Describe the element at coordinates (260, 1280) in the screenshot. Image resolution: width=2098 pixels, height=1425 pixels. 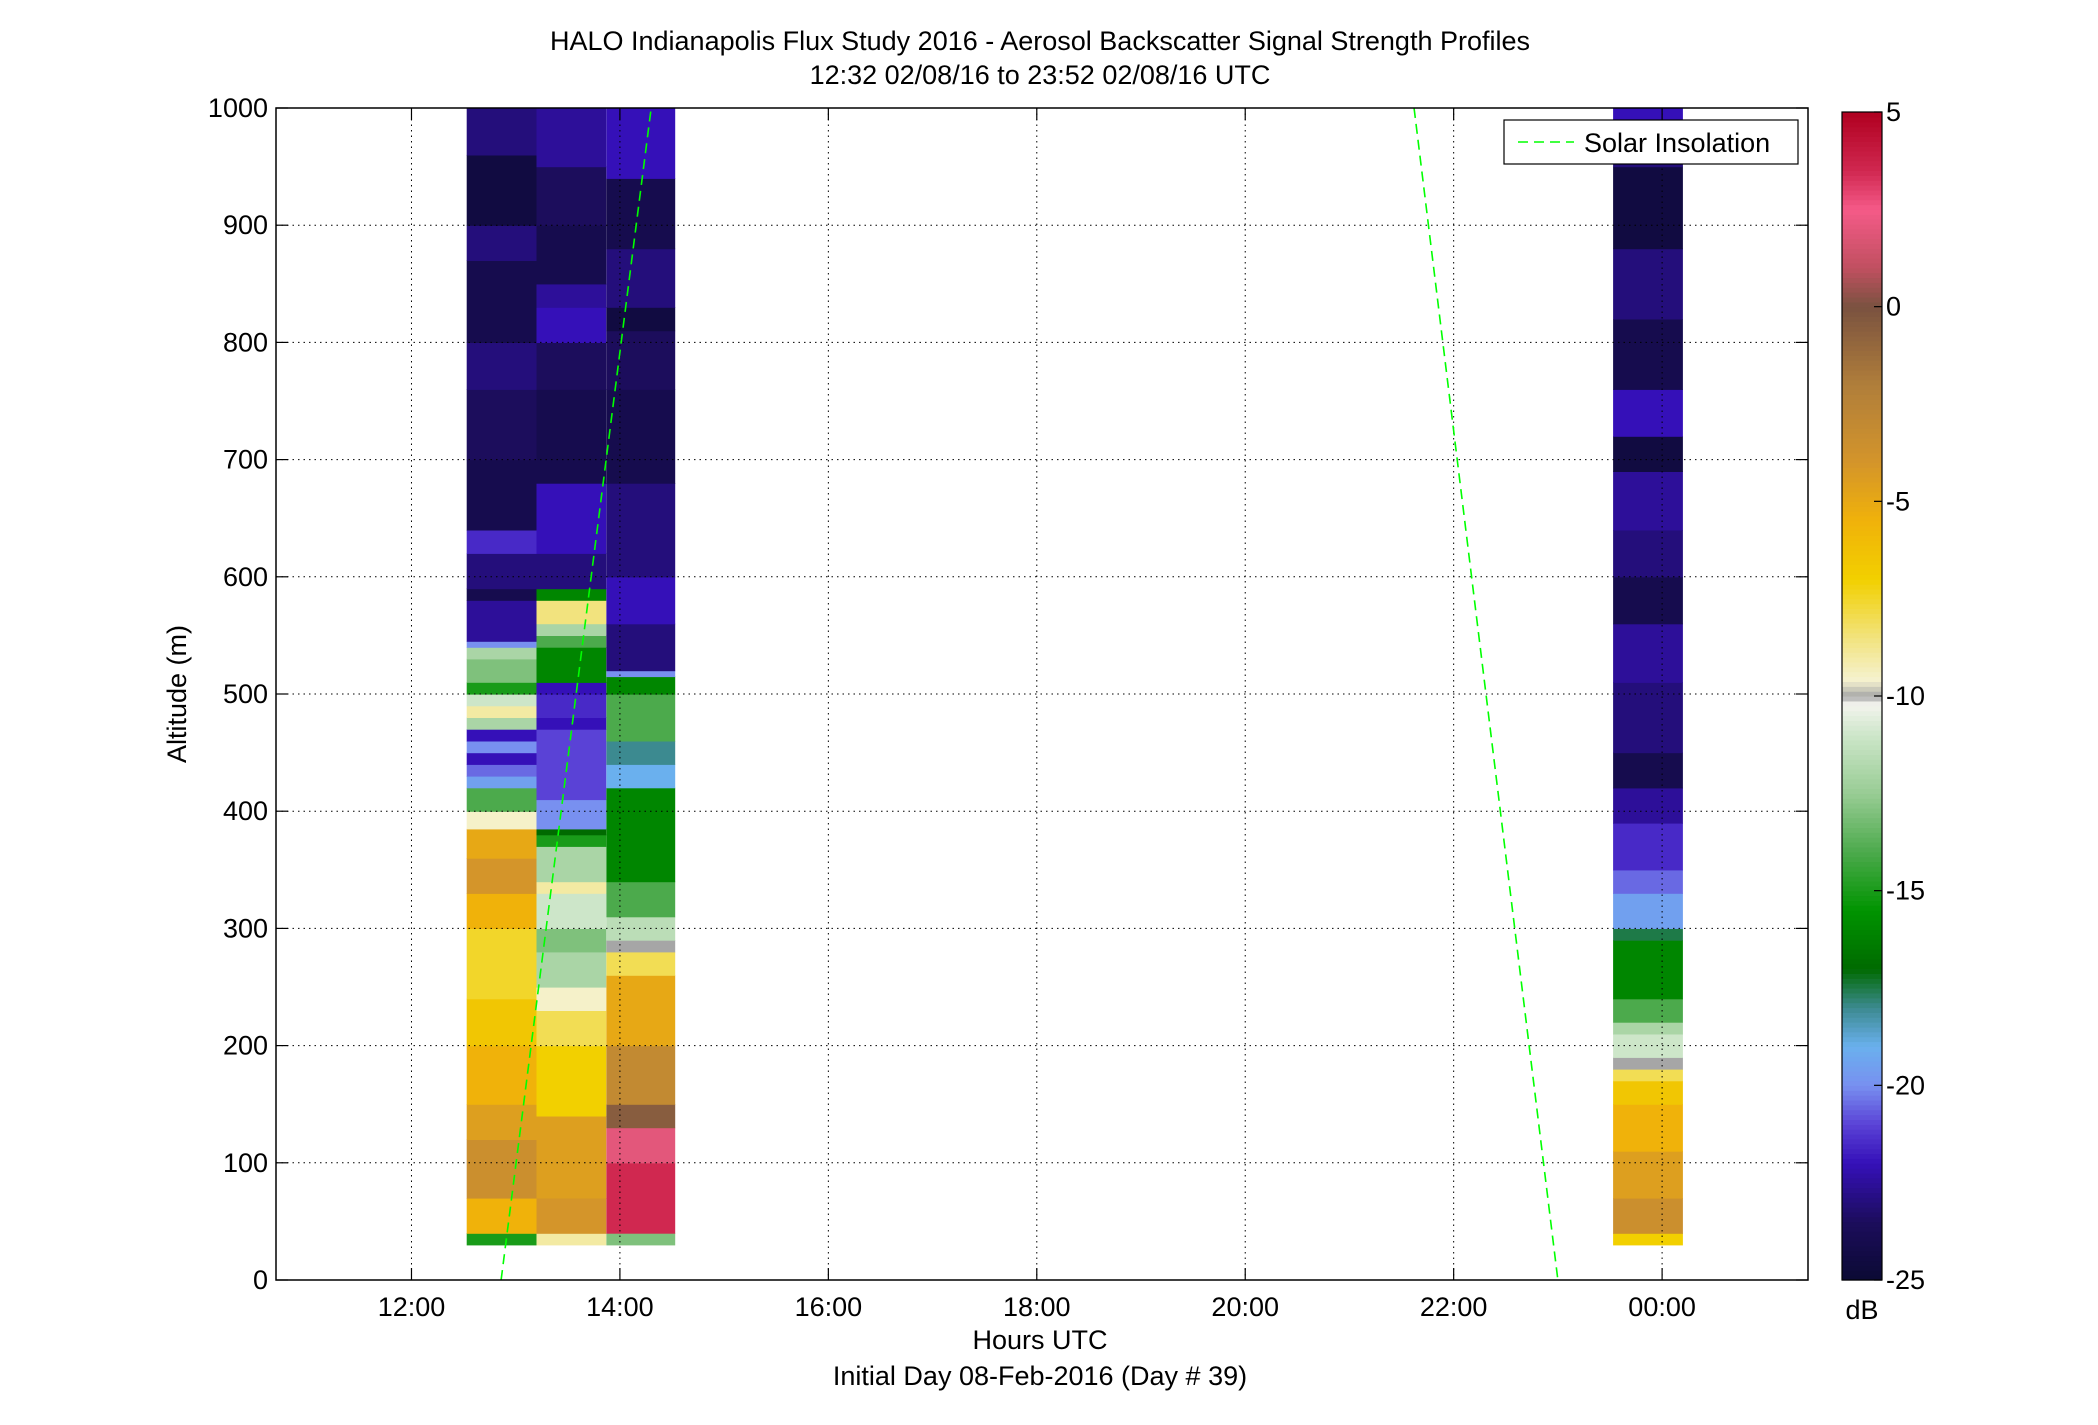
I see `y-tick-label: 0` at that location.